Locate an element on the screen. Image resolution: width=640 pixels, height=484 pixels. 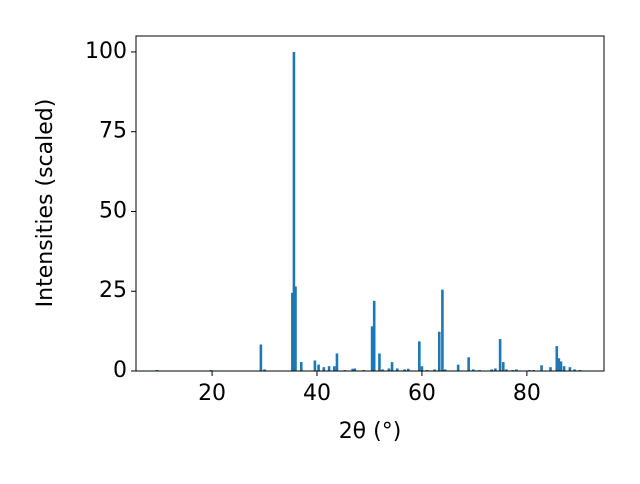
x-tick-label: 80 is located at coordinates (527, 393).